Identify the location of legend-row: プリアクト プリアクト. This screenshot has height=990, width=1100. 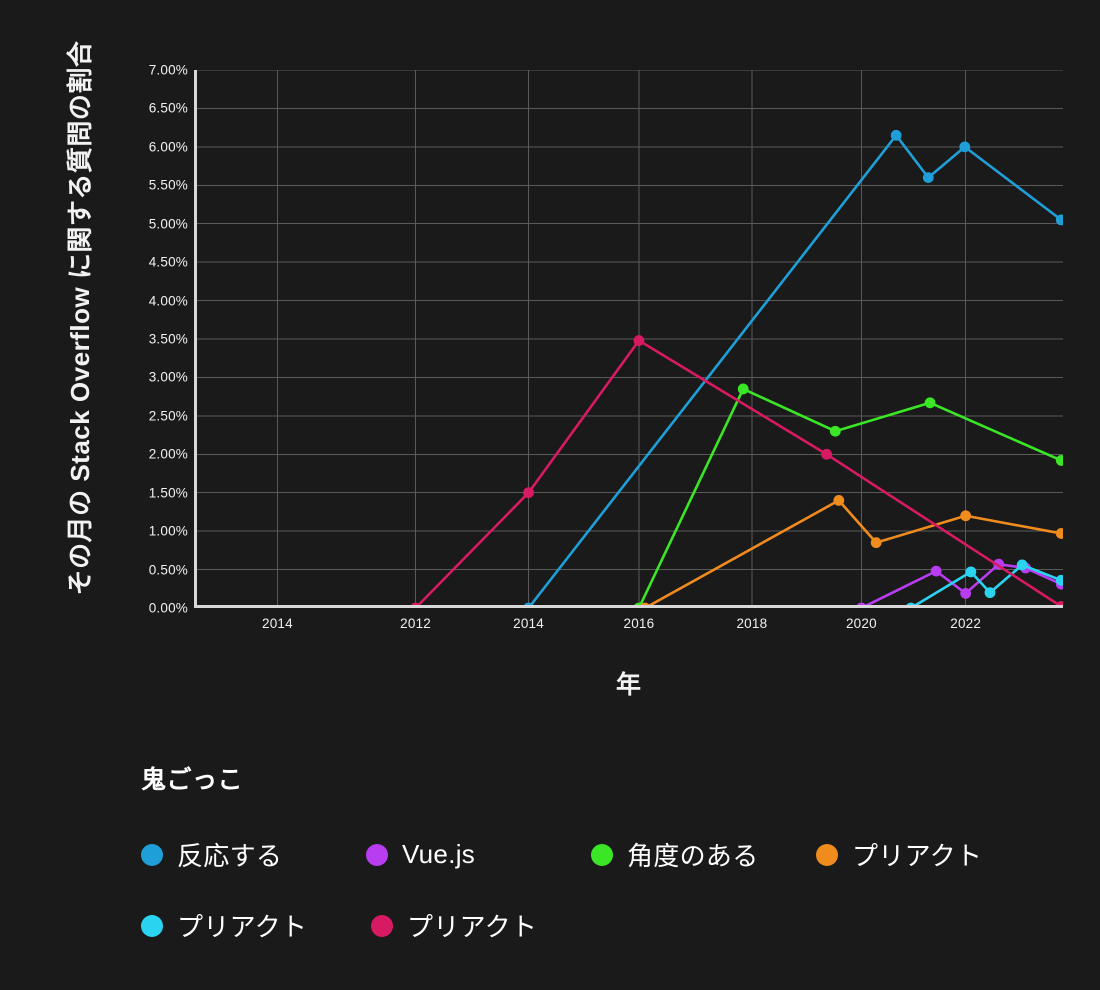
(591, 925).